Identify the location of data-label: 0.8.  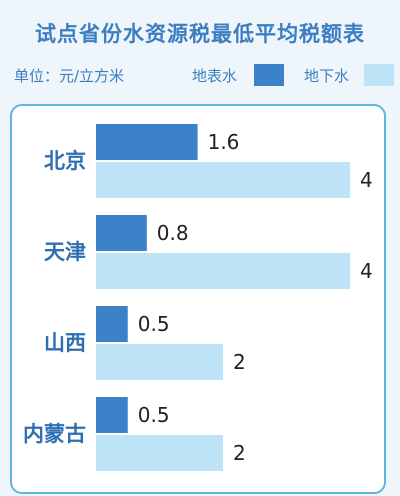
(173, 233).